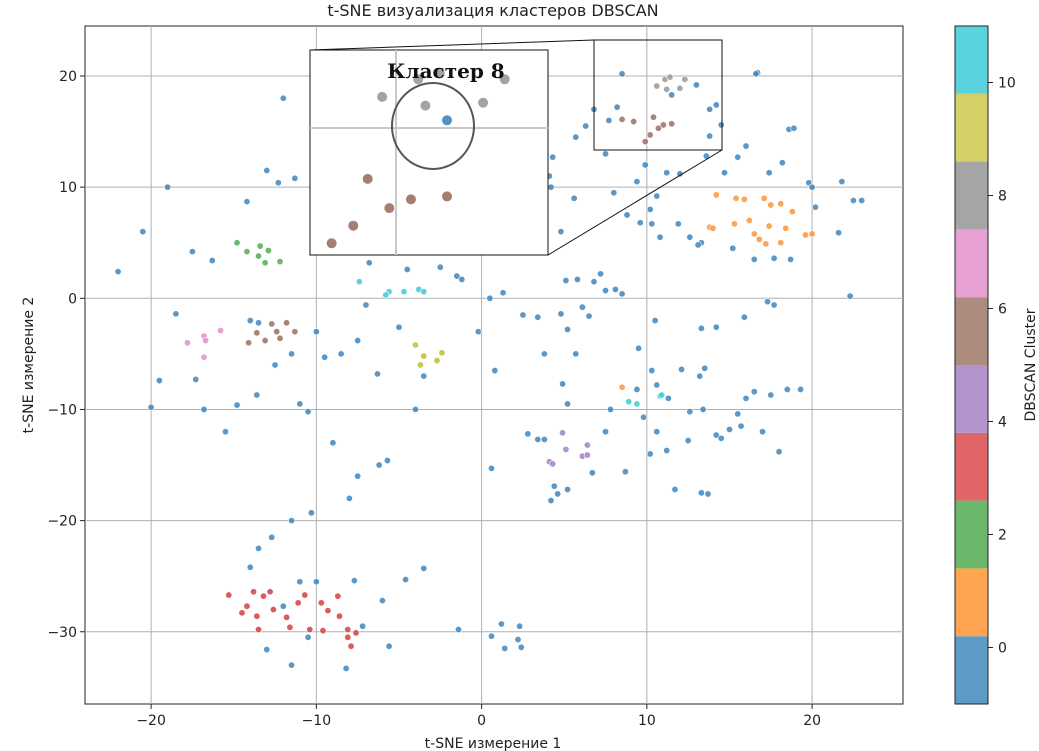 The width and height of the screenshot is (1039, 751). I want to click on colorbar-tick-label: 0, so click(1002, 649).